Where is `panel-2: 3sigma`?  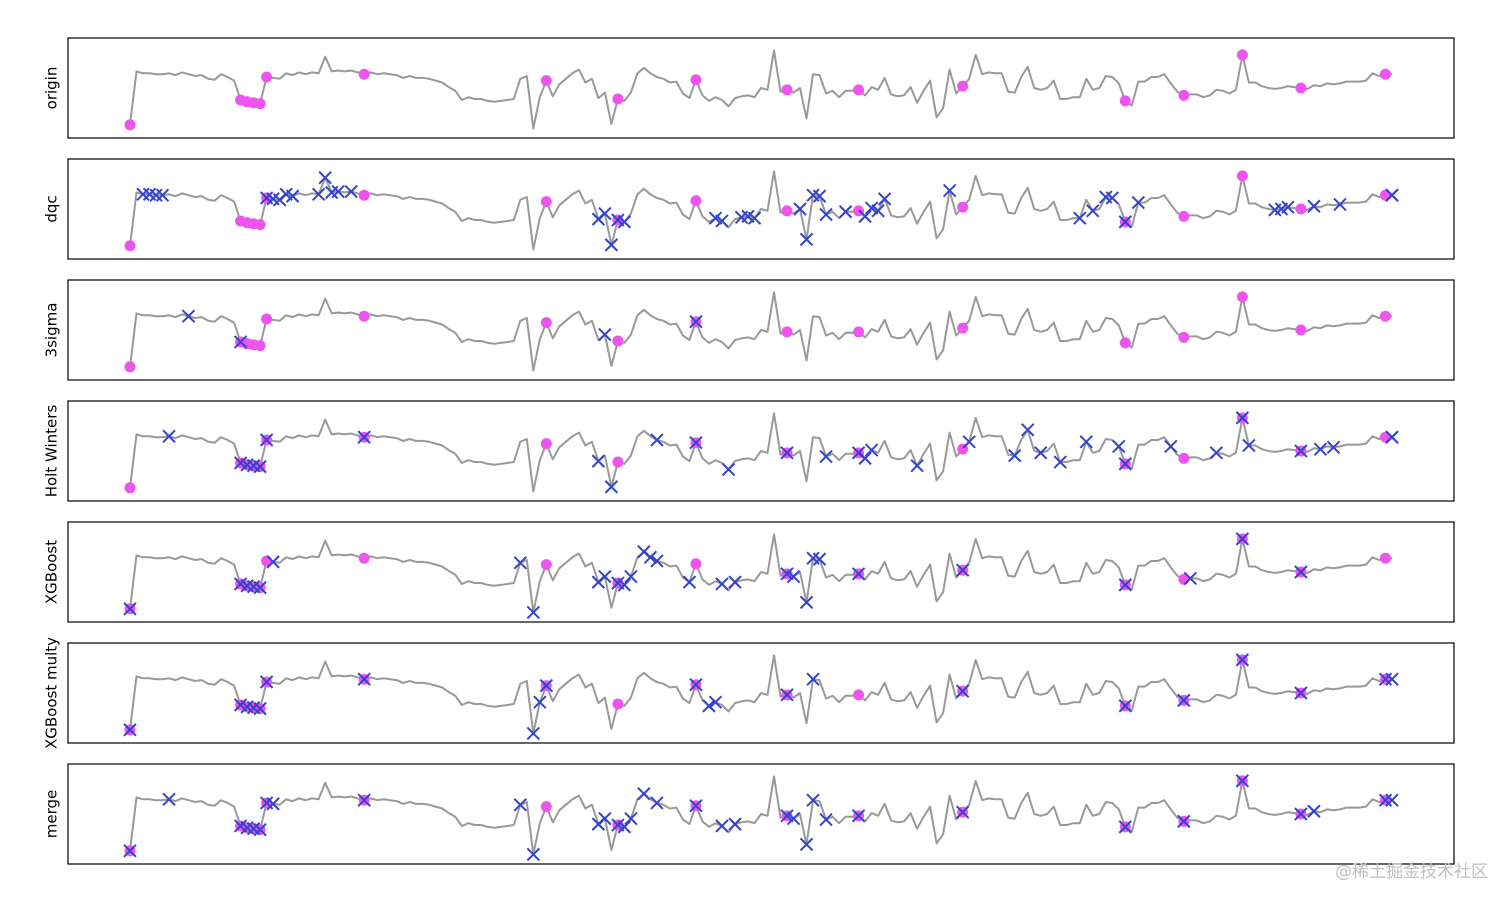 panel-2: 3sigma is located at coordinates (749, 330).